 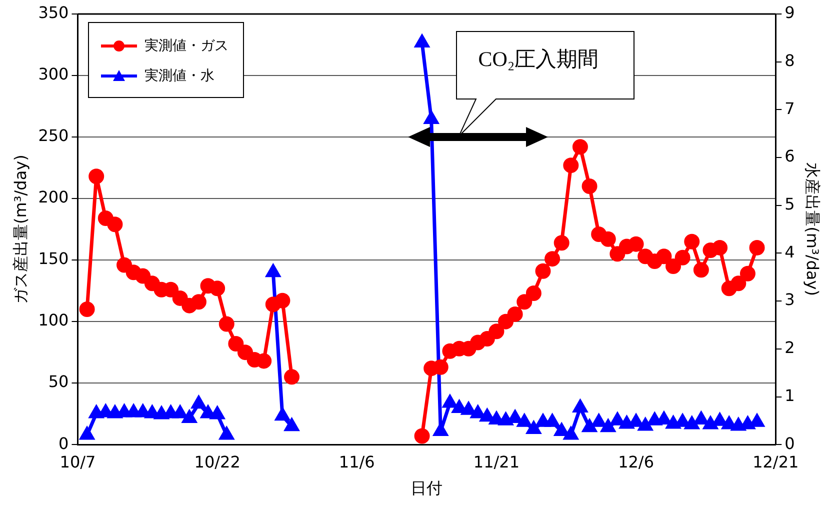 What do you see at coordinates (53, 197) in the screenshot?
I see `y-tick-label: 200` at bounding box center [53, 197].